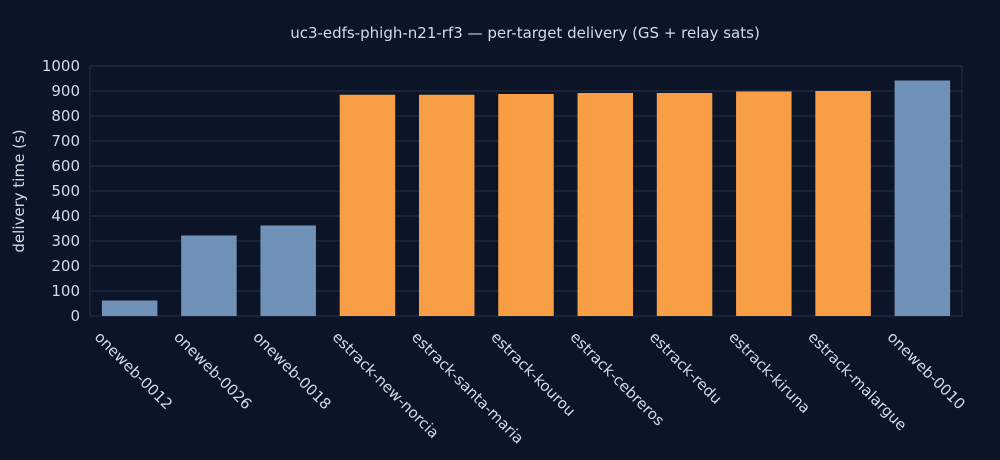 The height and width of the screenshot is (460, 1000). Describe the element at coordinates (65, 141) in the screenshot. I see `y-tick-label: 700` at that location.